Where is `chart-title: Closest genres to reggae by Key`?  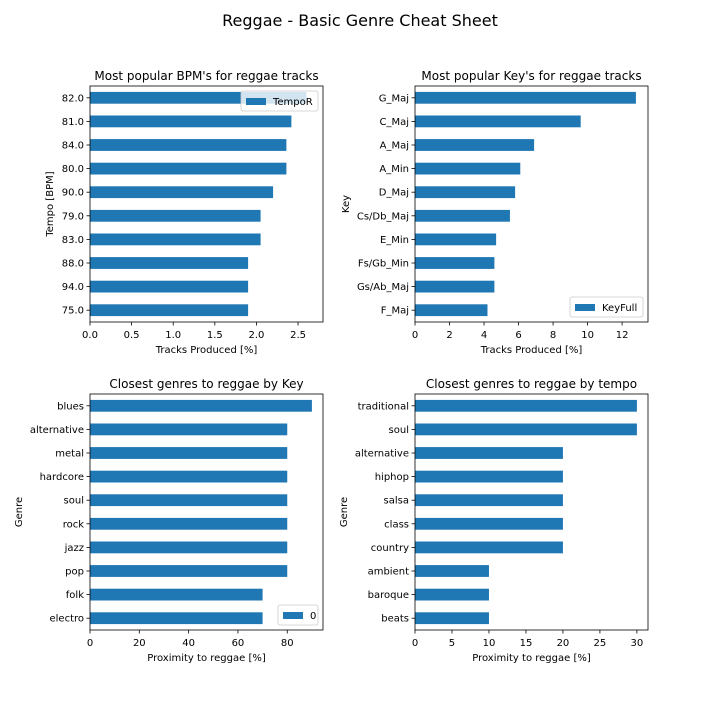 chart-title: Closest genres to reggae by Key is located at coordinates (206, 384).